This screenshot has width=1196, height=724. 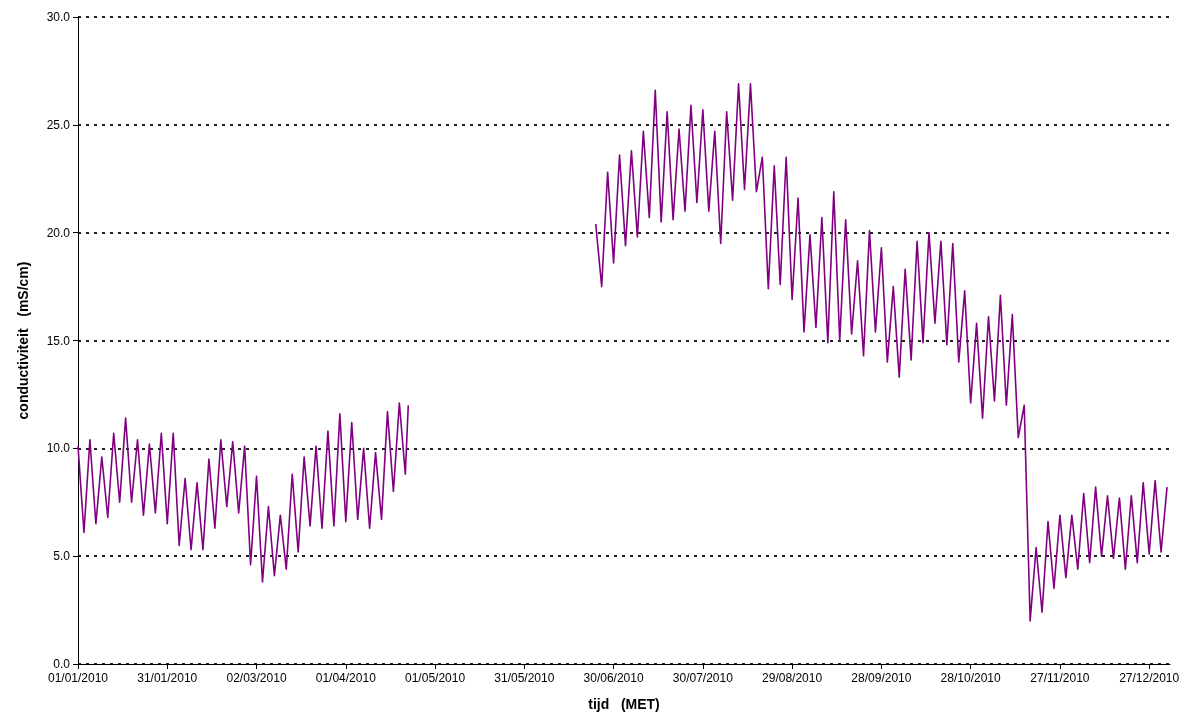 What do you see at coordinates (167, 678) in the screenshot?
I see `x-tick-label: 31/01/2010` at bounding box center [167, 678].